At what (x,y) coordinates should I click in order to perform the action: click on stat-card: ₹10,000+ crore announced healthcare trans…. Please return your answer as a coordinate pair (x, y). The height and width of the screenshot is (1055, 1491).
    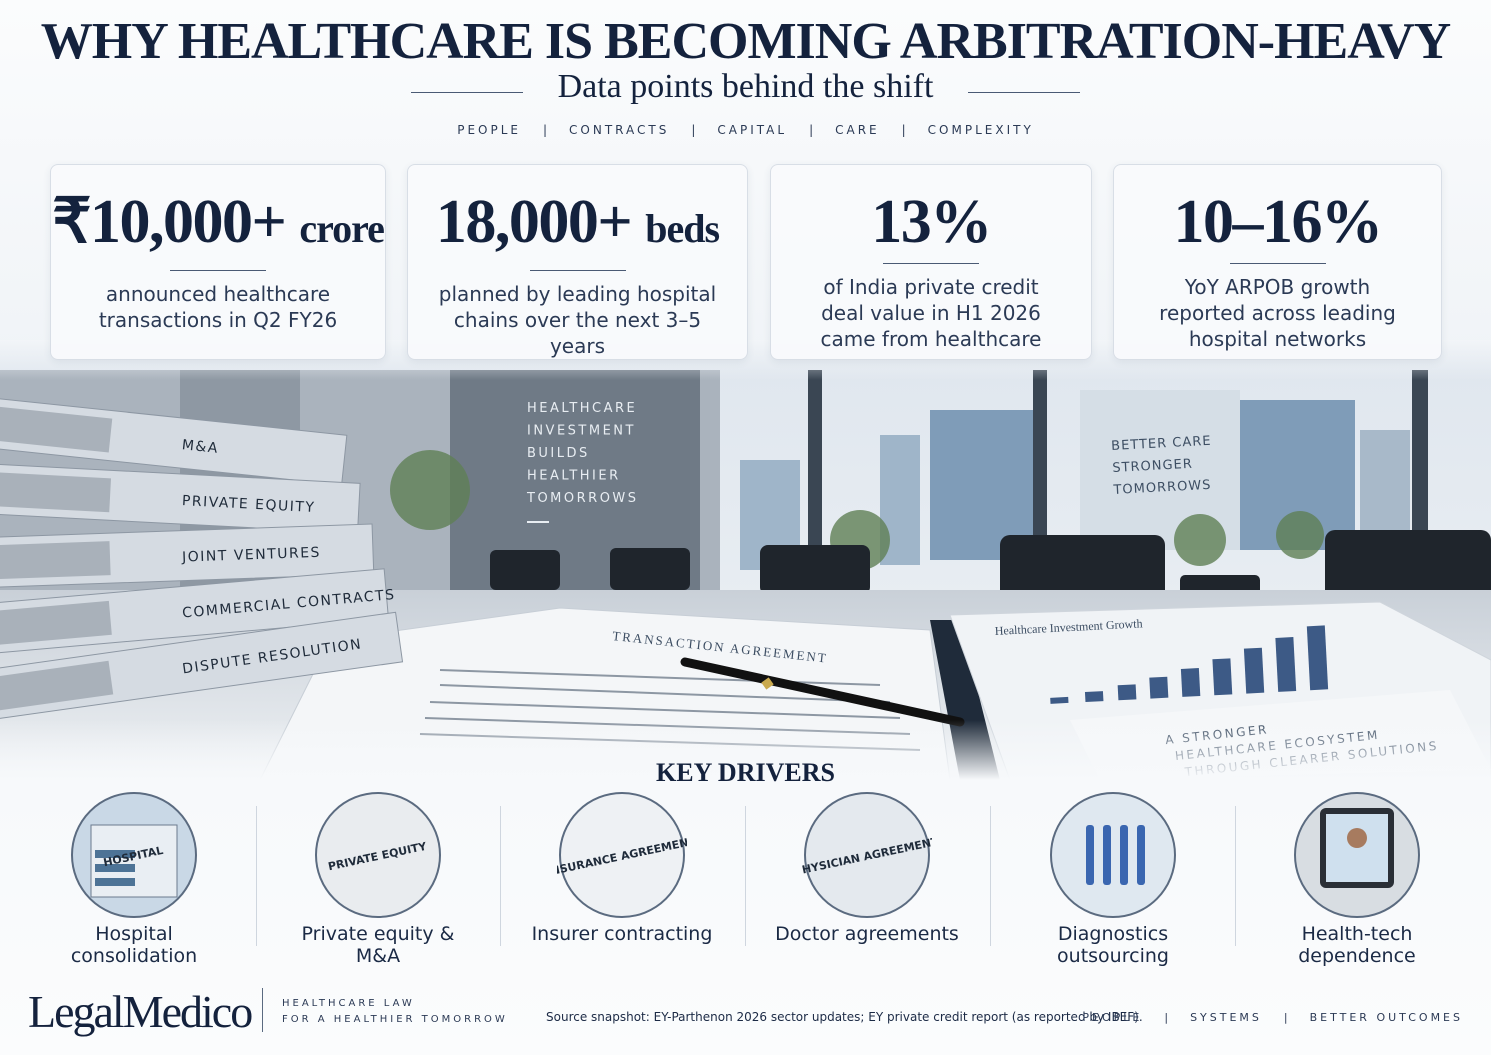
    Looking at the image, I should click on (218, 262).